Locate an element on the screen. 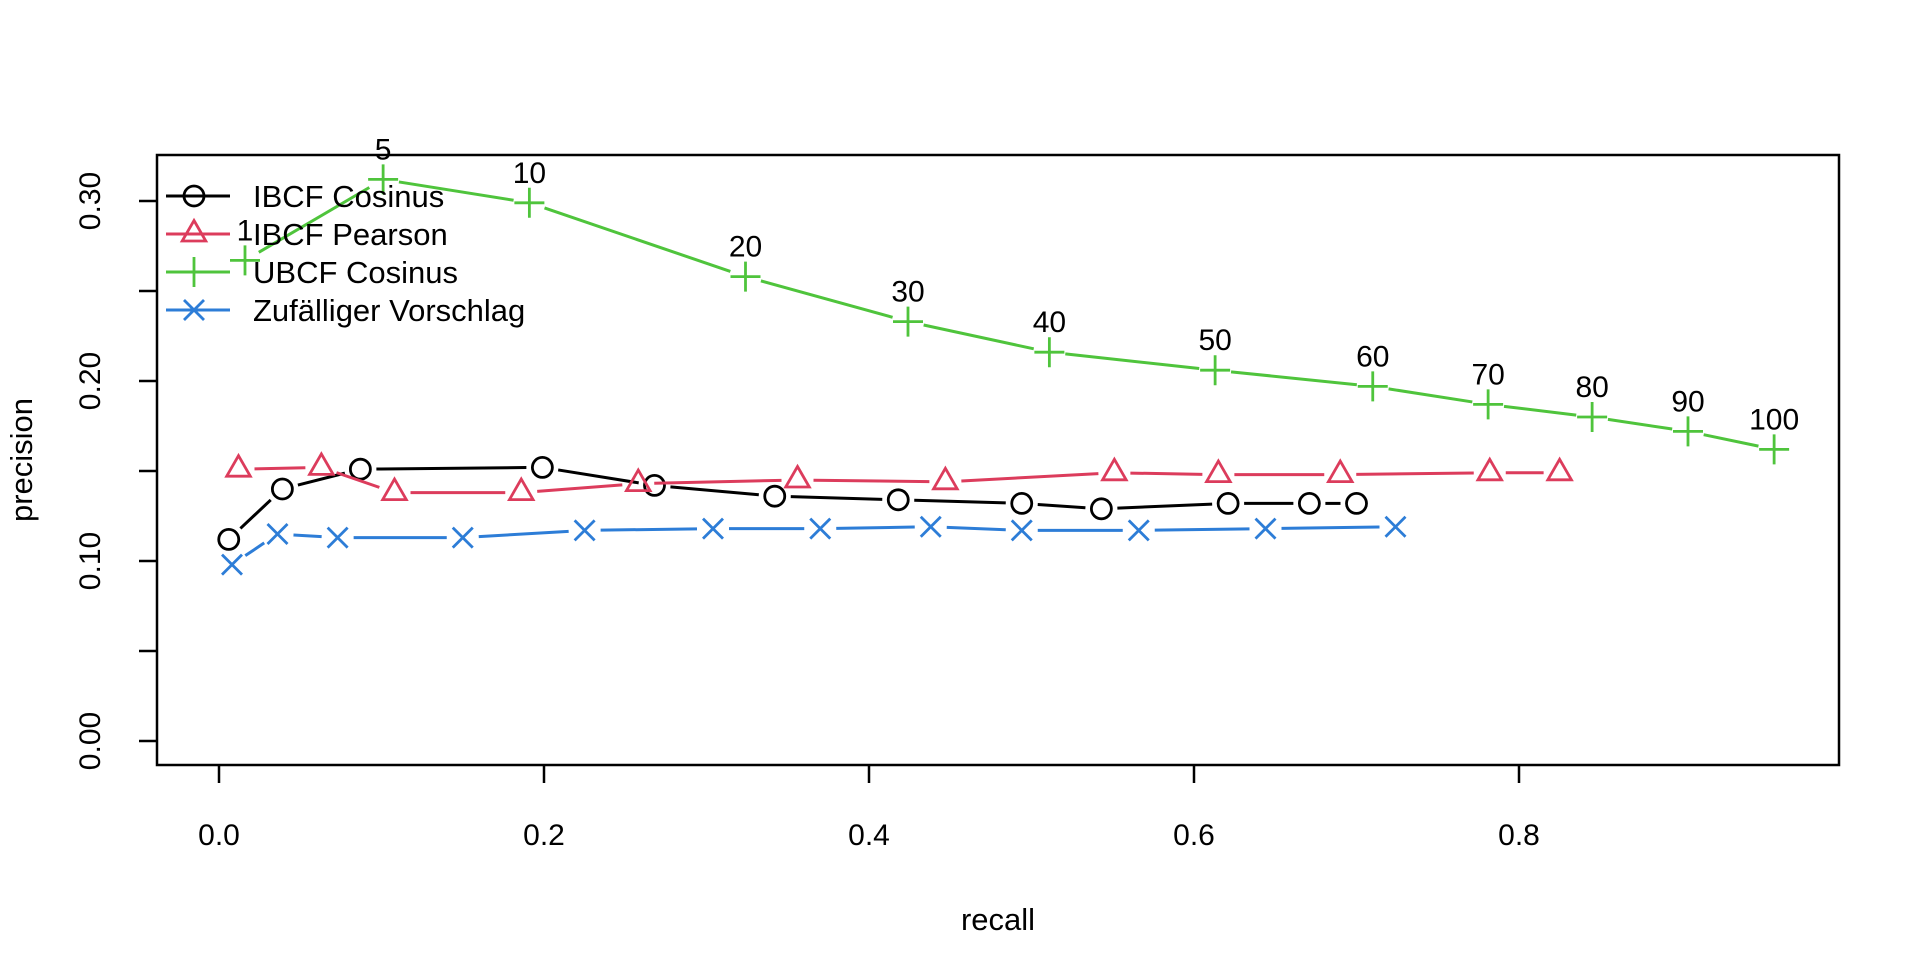 The height and width of the screenshot is (960, 1920). point-label: 70 is located at coordinates (1487, 374).